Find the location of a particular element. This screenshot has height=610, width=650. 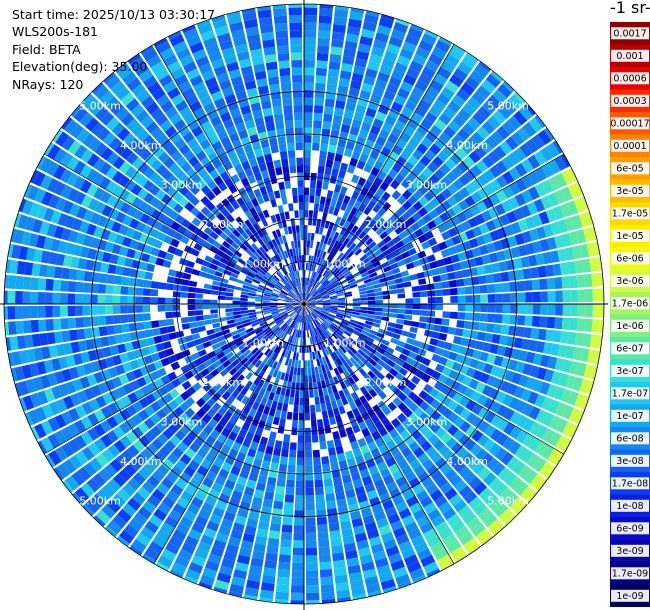

colorbar-tick-label: 6e-08 is located at coordinates (629, 438).